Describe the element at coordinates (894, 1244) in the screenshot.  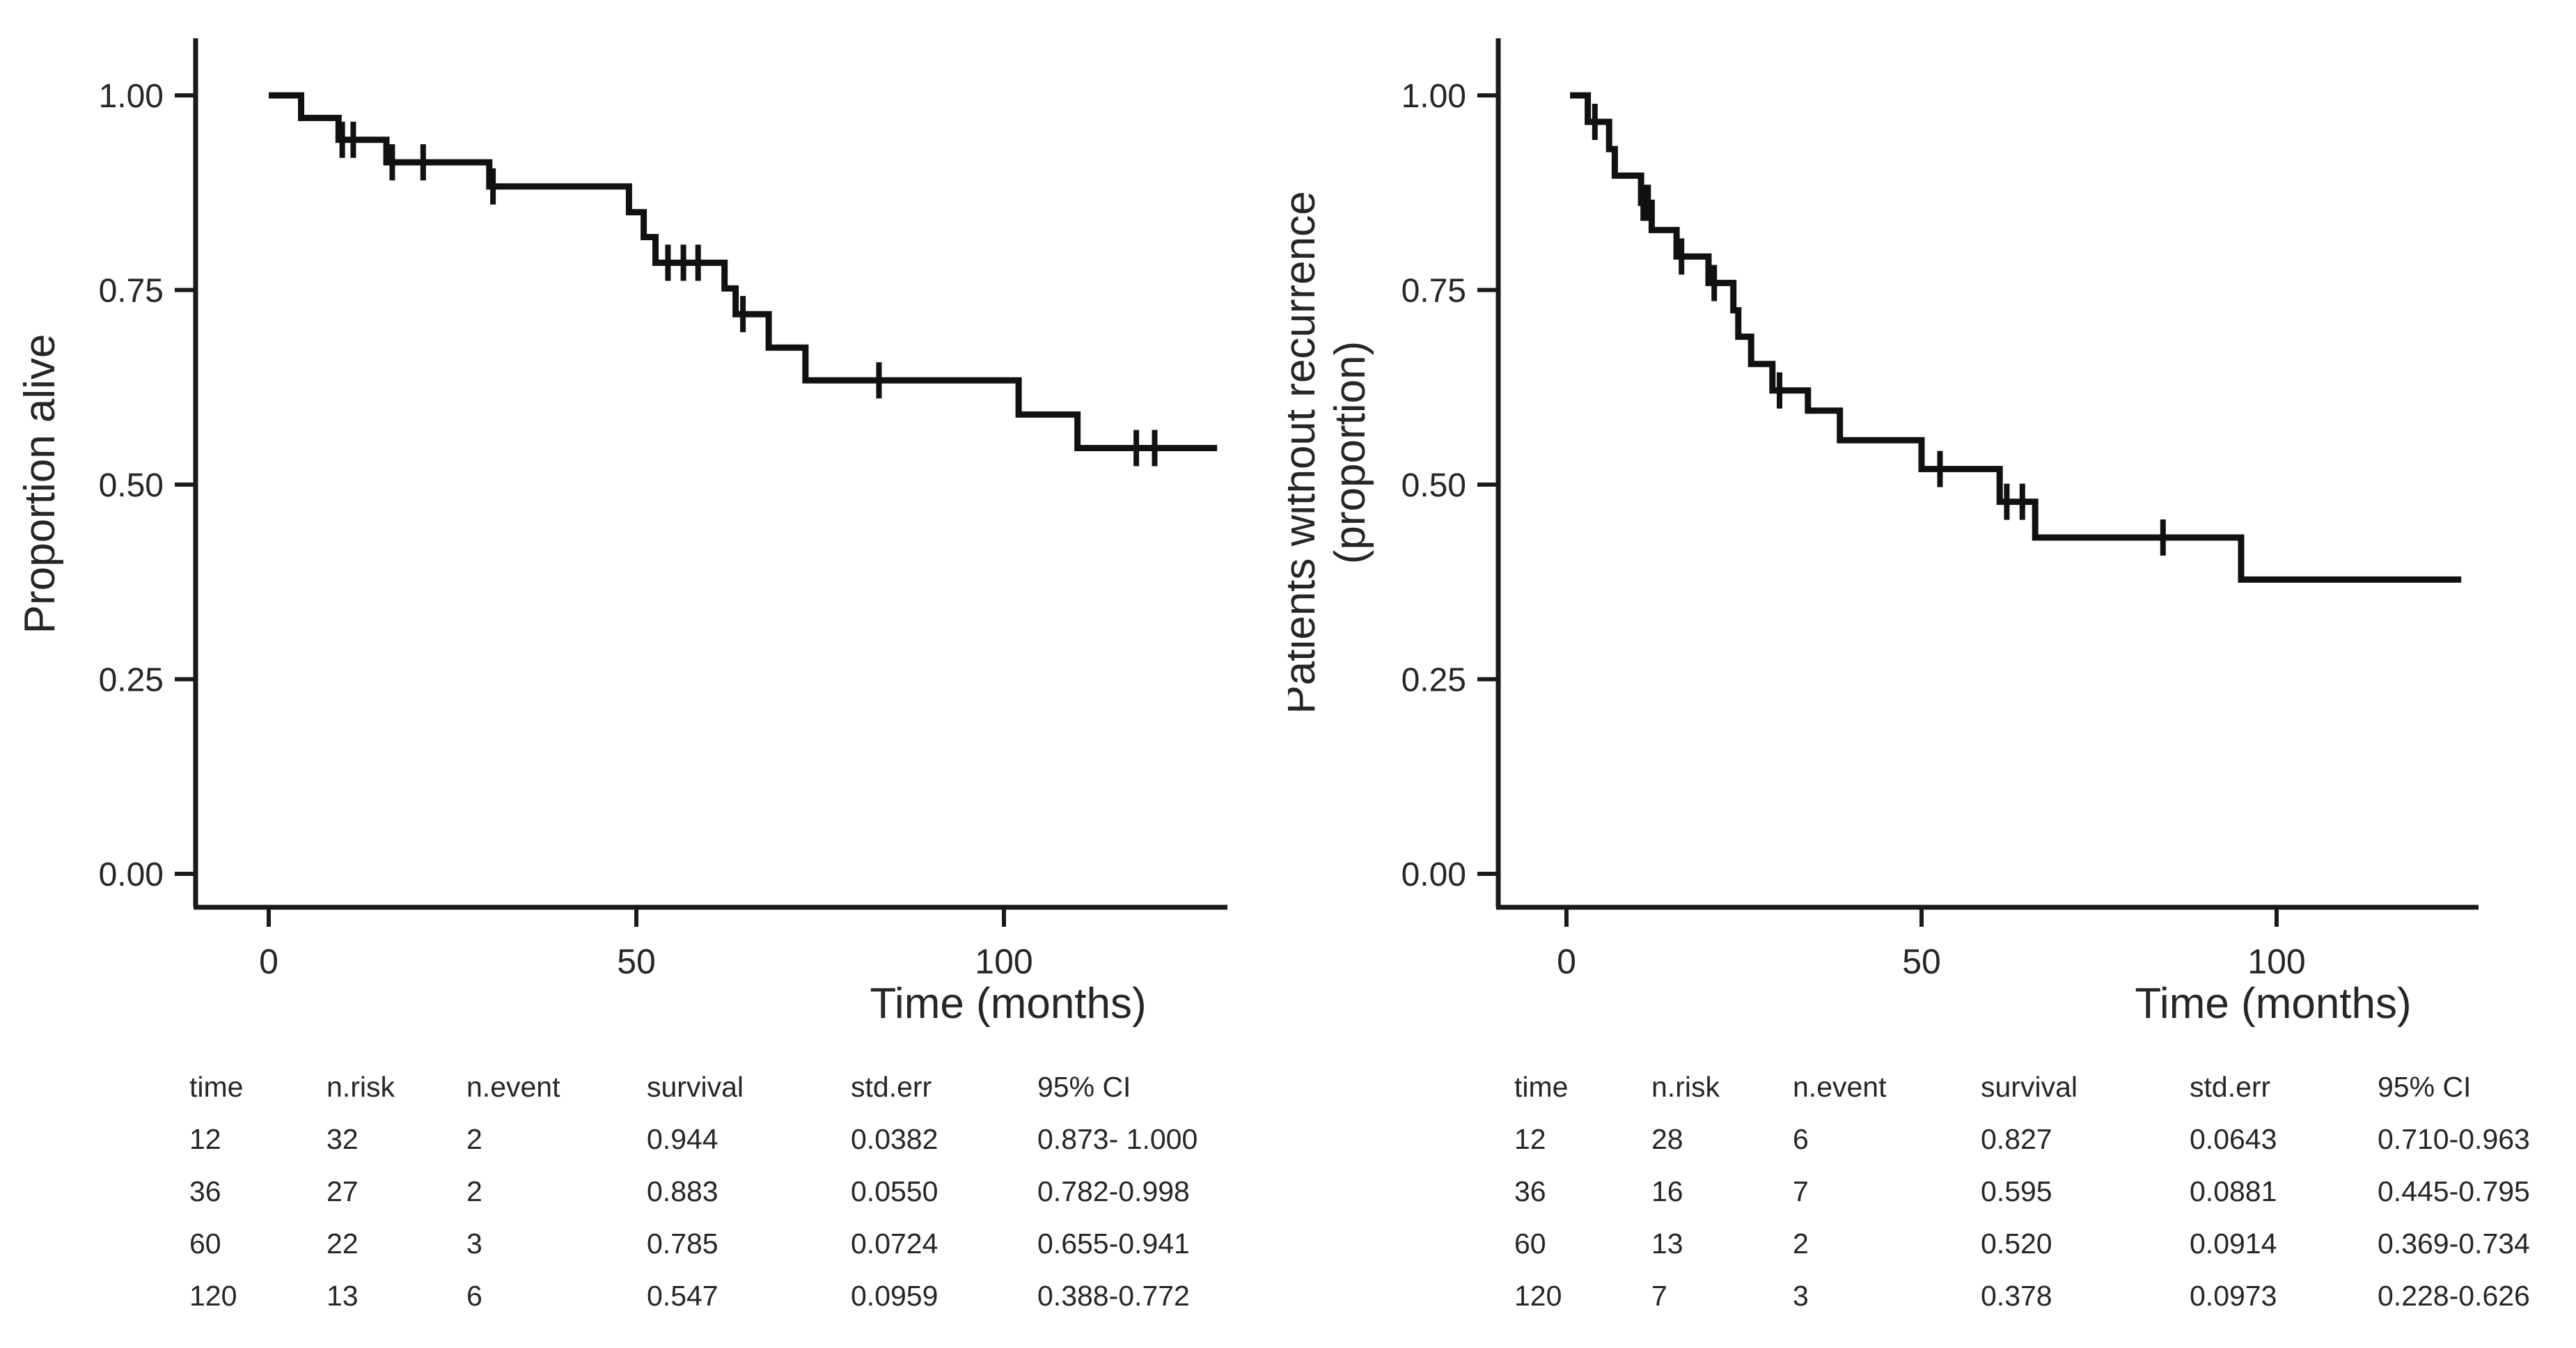
I see `summary-cell: 0.0724` at that location.